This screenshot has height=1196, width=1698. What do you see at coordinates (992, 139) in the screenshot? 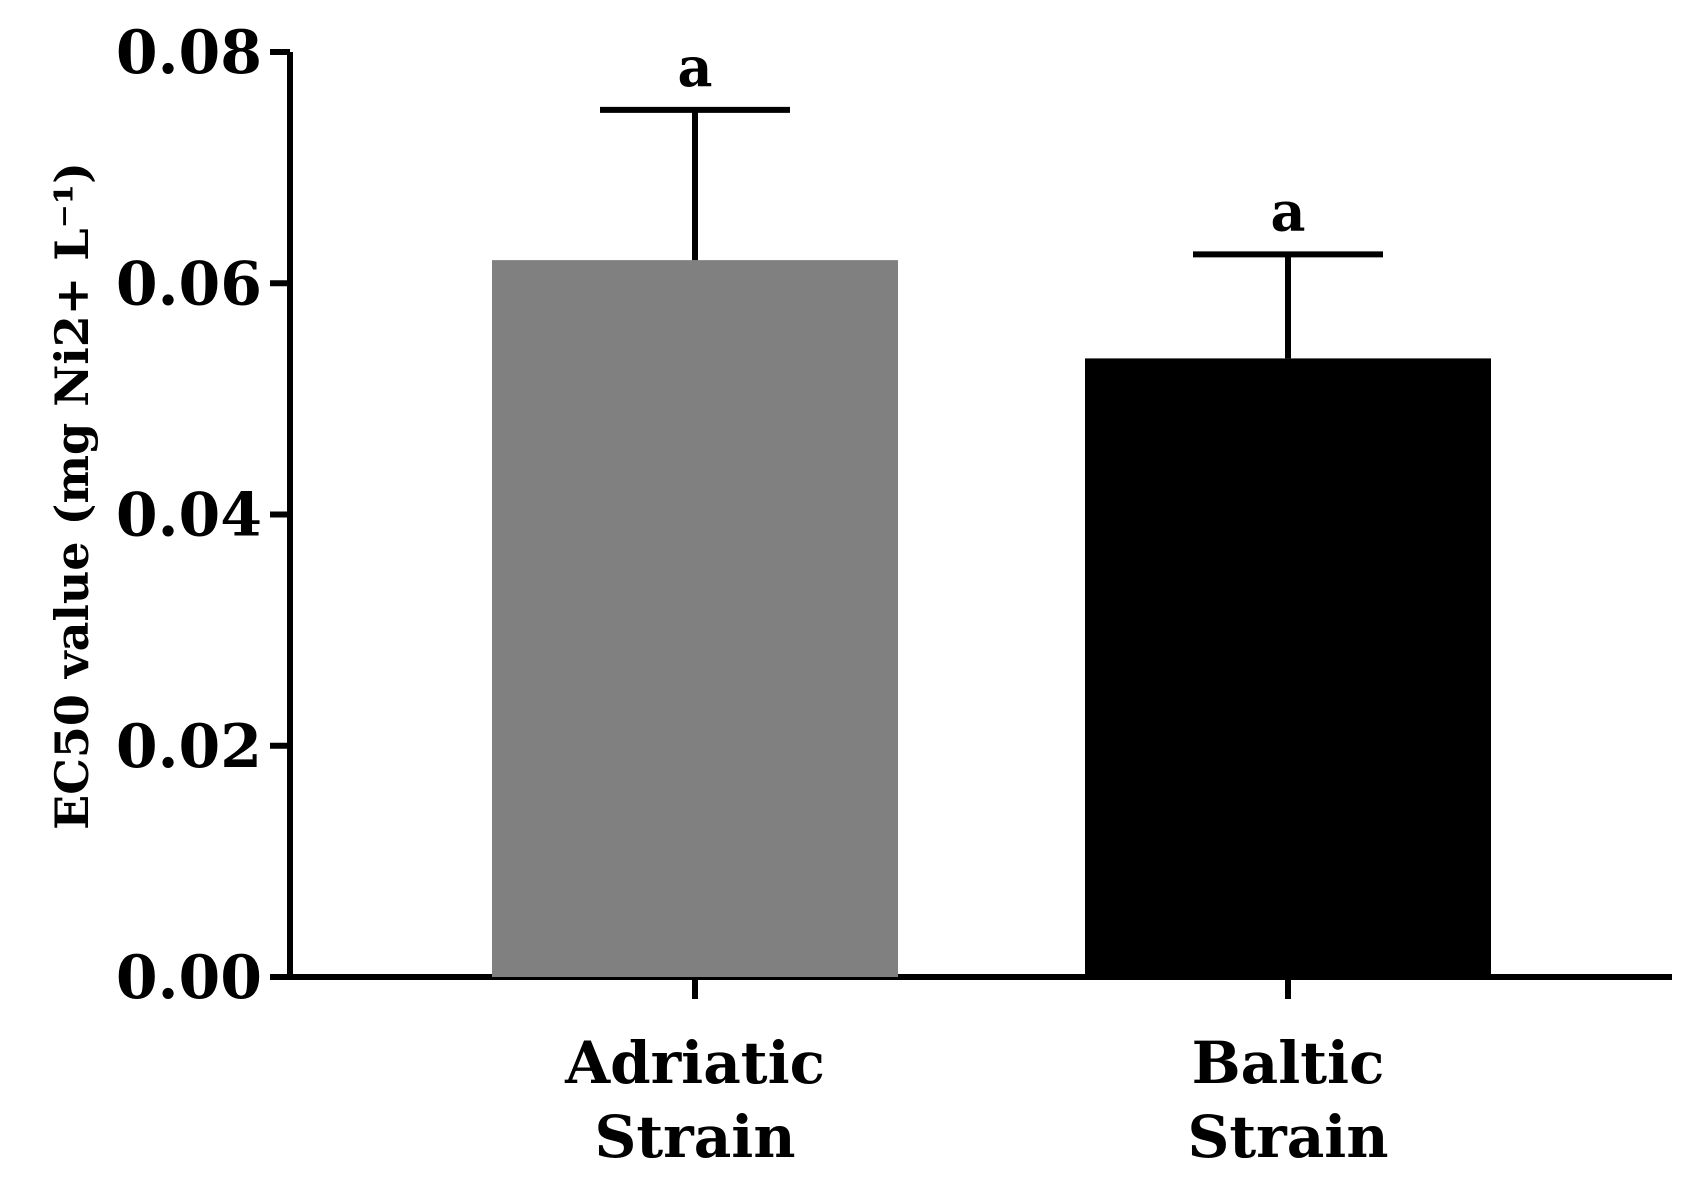
I see `significance-labels: aa` at bounding box center [992, 139].